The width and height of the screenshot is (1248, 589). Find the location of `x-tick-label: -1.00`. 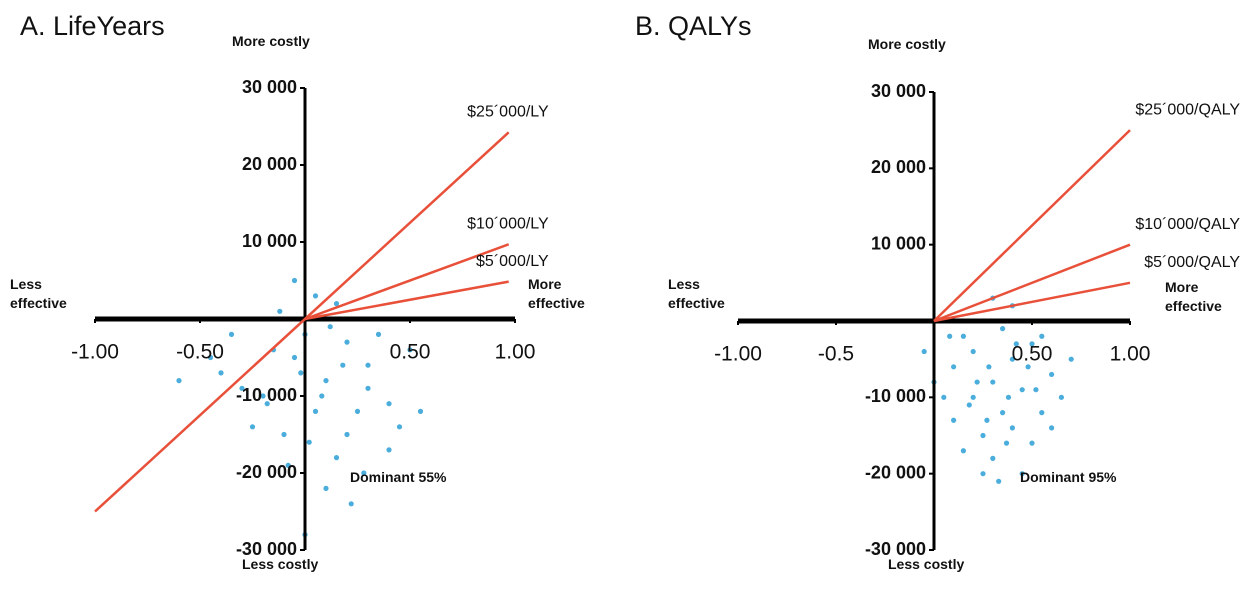

x-tick-label: -1.00 is located at coordinates (738, 354).